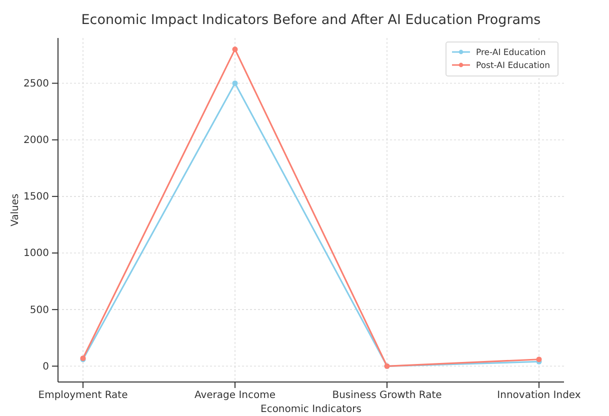 This screenshot has height=416, width=609. What do you see at coordinates (36, 197) in the screenshot?
I see `y-tick-label: 1500` at bounding box center [36, 197].